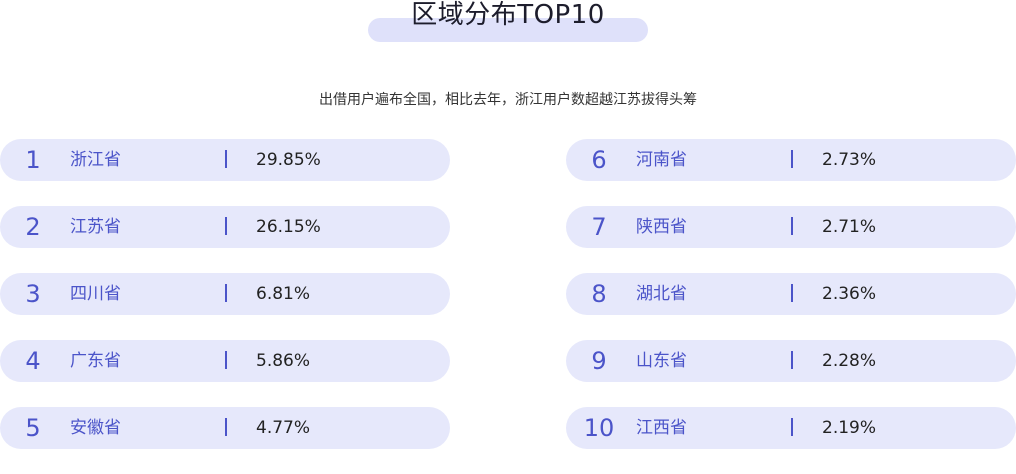 The height and width of the screenshot is (474, 1016). I want to click on province-name: 四川省, so click(95, 294).